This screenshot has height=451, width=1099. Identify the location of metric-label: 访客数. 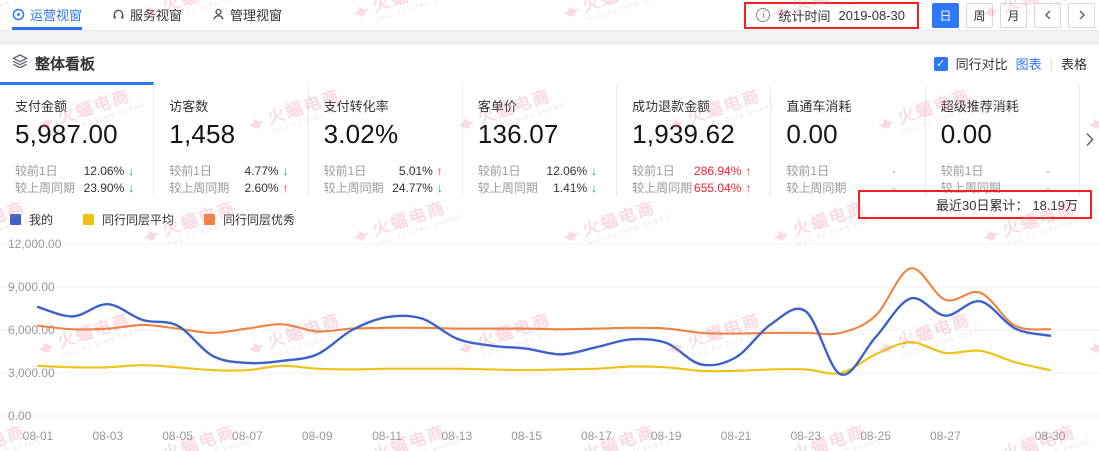
(189, 106).